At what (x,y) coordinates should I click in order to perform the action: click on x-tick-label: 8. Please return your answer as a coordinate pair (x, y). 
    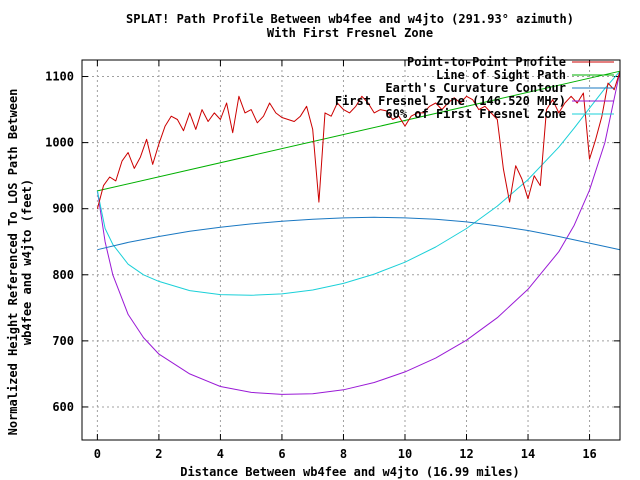
    Looking at the image, I should click on (343, 454).